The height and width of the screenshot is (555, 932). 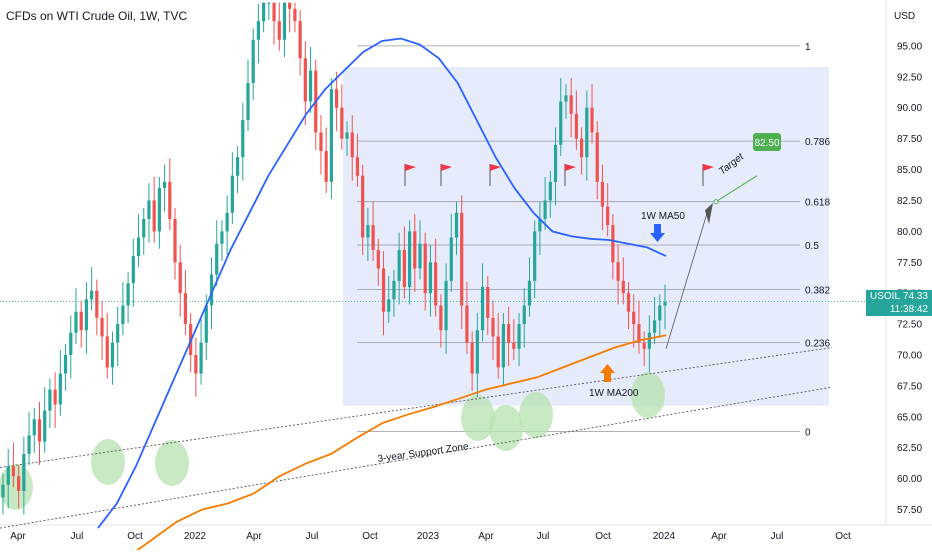 What do you see at coordinates (607, 373) in the screenshot?
I see `ma200-arrow-icon` at bounding box center [607, 373].